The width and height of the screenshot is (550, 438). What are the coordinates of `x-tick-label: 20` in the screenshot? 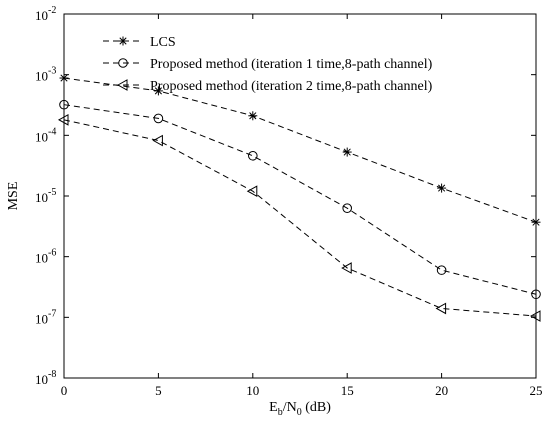 It's located at (441, 390).